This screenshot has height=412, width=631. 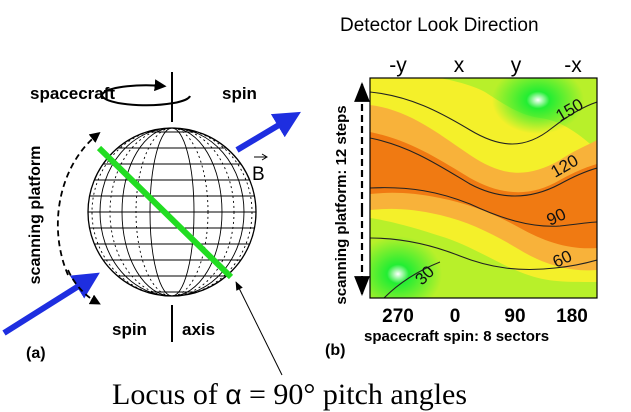 What do you see at coordinates (439, 25) in the screenshot?
I see `right-panel-title: Detector Look Direction` at bounding box center [439, 25].